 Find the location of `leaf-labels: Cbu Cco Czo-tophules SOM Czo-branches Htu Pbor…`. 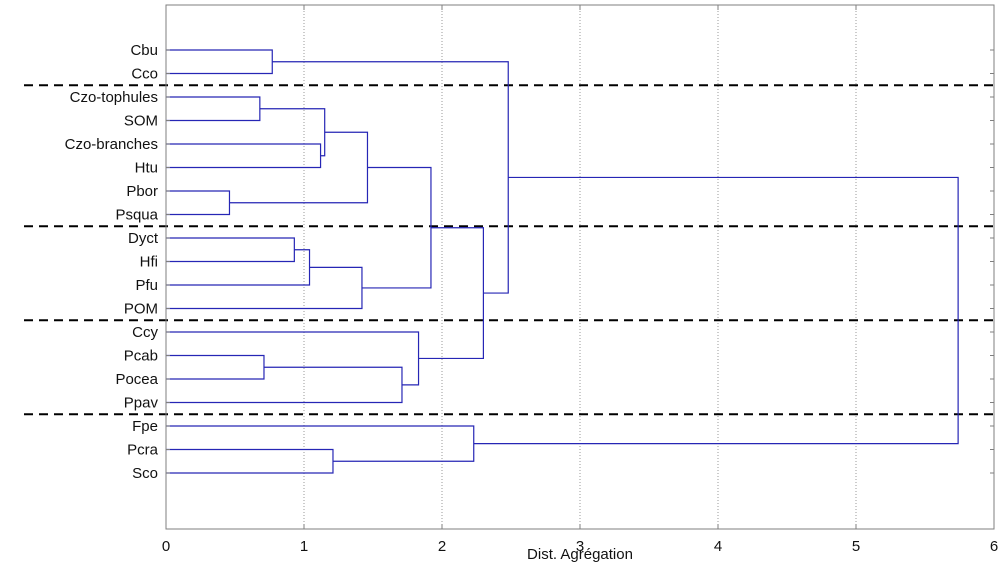

leaf-labels: Cbu Cco Czo-tophules SOM Czo-branches Htu Pbor… is located at coordinates (112, 262).